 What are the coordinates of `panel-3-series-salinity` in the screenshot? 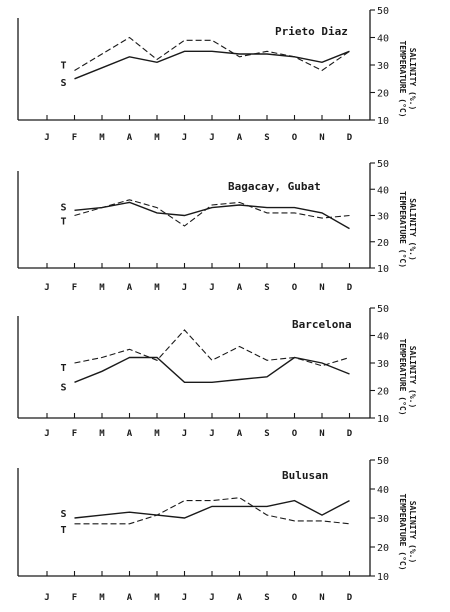 It's located at (212, 369).